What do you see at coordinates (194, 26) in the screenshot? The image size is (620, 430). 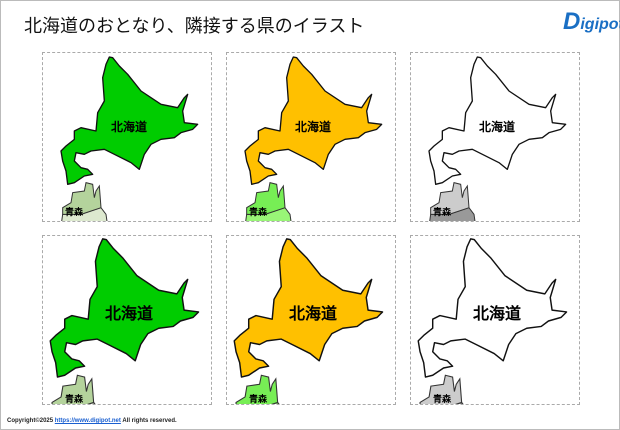 I see `page-title: 北海道のおとなり、隣接する県のイラスト` at bounding box center [194, 26].